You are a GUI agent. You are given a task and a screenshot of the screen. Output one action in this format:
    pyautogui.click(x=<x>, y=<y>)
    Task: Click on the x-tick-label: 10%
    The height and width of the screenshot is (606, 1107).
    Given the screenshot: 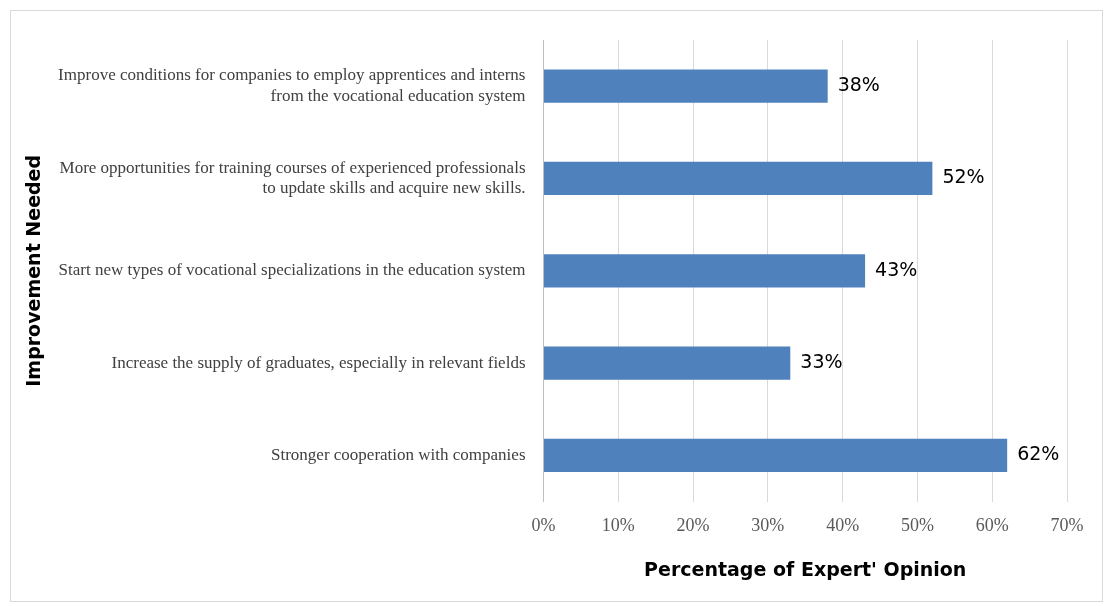 What is the action you would take?
    pyautogui.click(x=618, y=525)
    